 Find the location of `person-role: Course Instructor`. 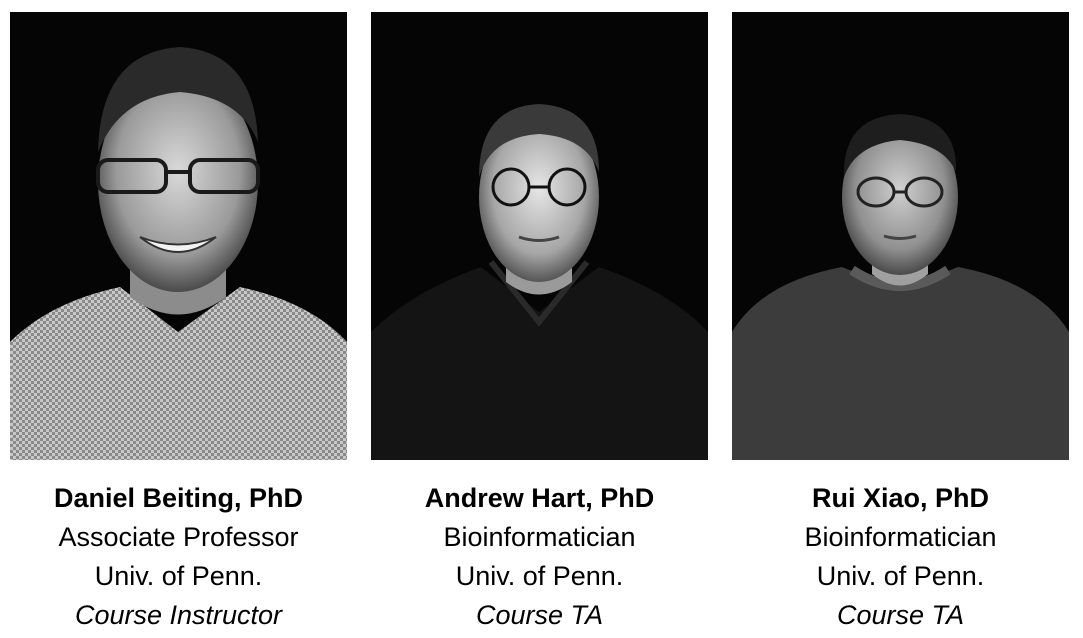

person-role: Course Instructor is located at coordinates (178, 615).